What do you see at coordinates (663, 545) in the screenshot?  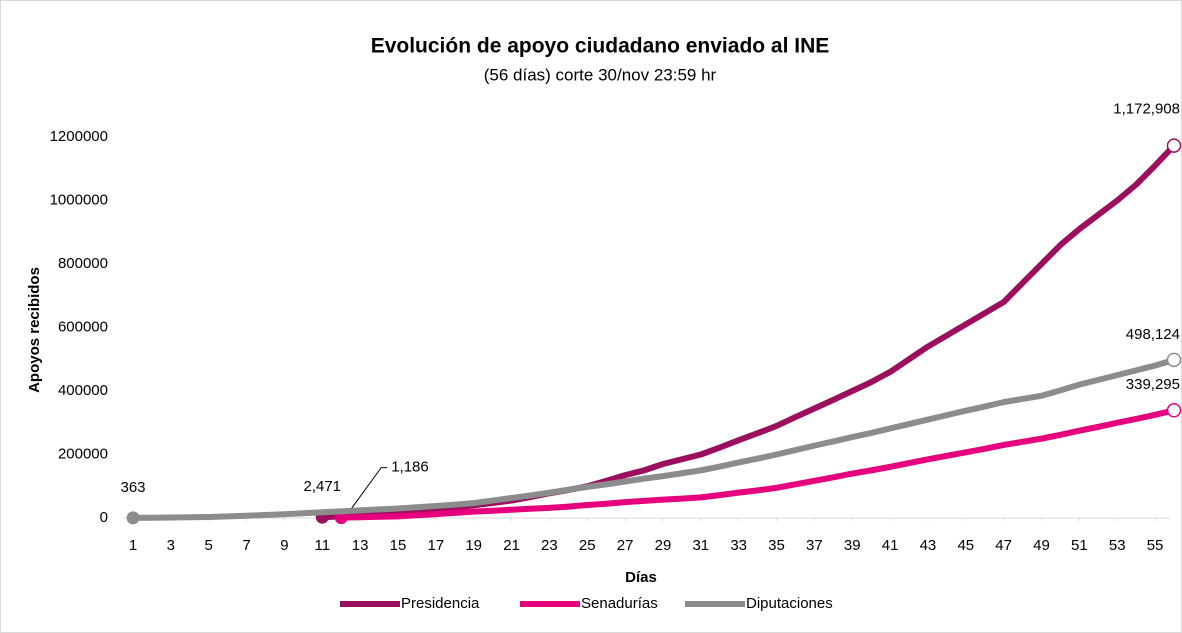 I see `x-tick-label: 29` at bounding box center [663, 545].